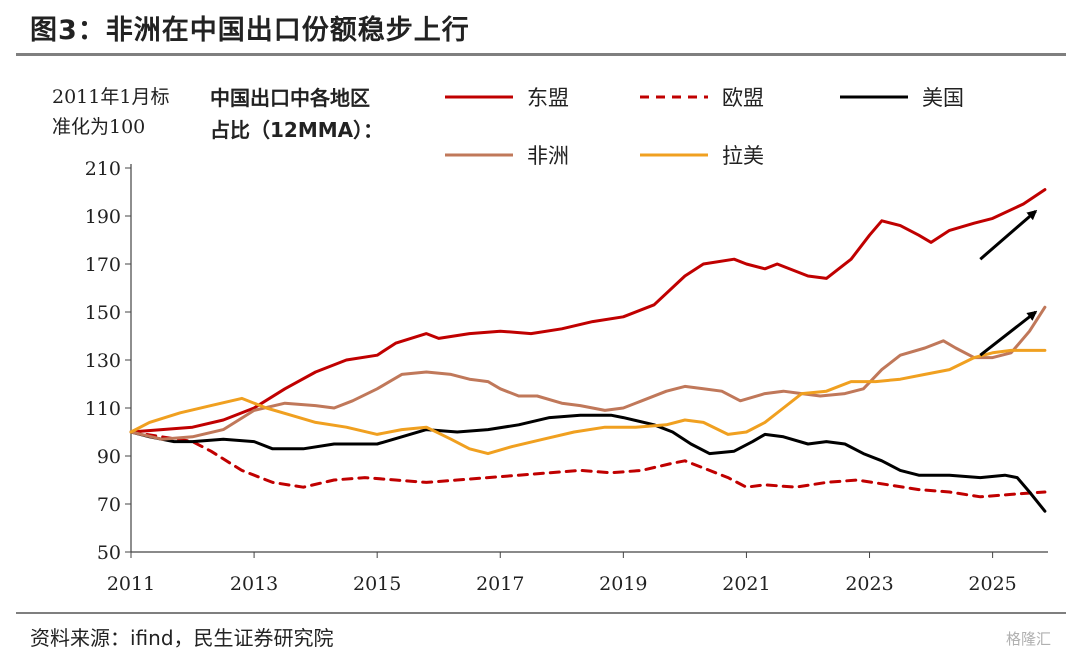 The width and height of the screenshot is (1080, 657). I want to click on trend-arrows, so click(1008, 283).